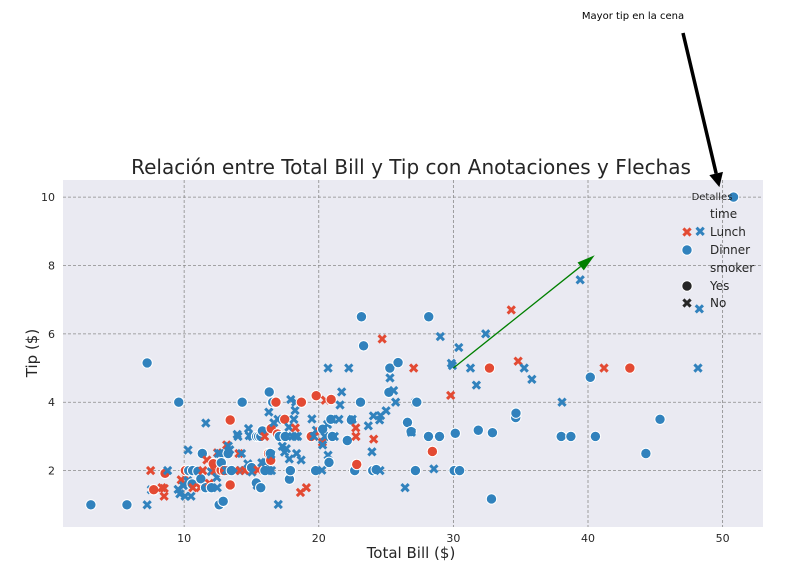  What do you see at coordinates (588, 538) in the screenshot?
I see `x-tick-label: 40` at bounding box center [588, 538].